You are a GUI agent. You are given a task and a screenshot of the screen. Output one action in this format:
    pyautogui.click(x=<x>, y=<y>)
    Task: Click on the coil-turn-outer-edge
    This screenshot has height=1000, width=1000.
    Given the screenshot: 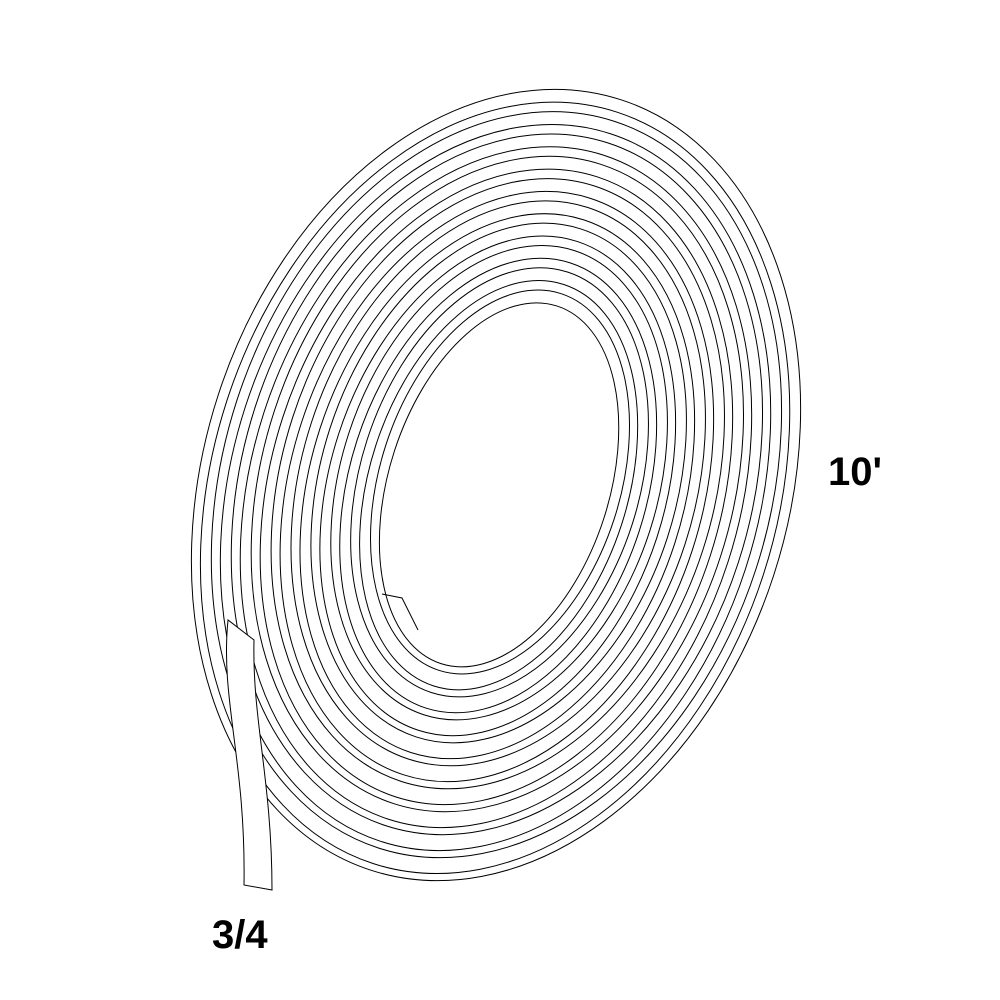 What is the action you would take?
    pyautogui.click(x=500, y=482)
    